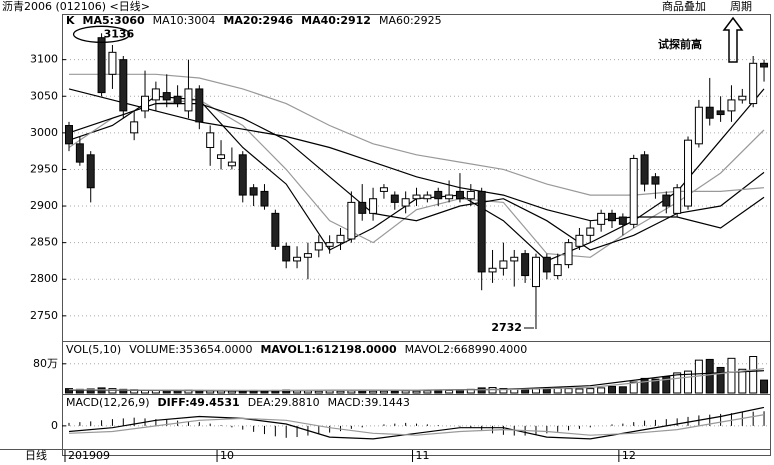 Image resolution: width=774 pixels, height=465 pixels. Describe the element at coordinates (101, 34) in the screenshot. I see `highlight-ellipse` at that location.